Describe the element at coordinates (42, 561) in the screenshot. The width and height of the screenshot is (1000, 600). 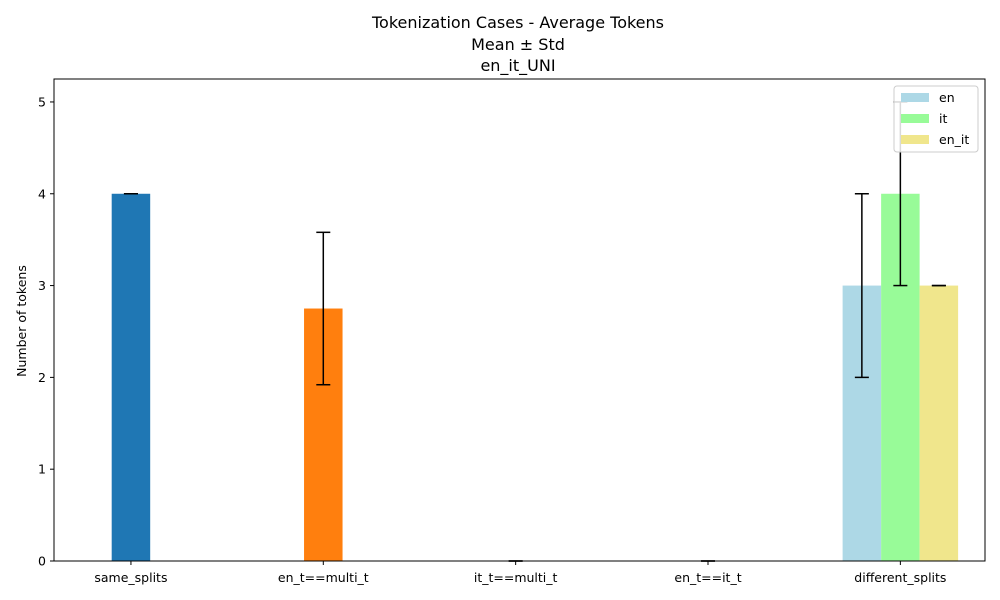
I see `y-tick-label: 0` at that location.